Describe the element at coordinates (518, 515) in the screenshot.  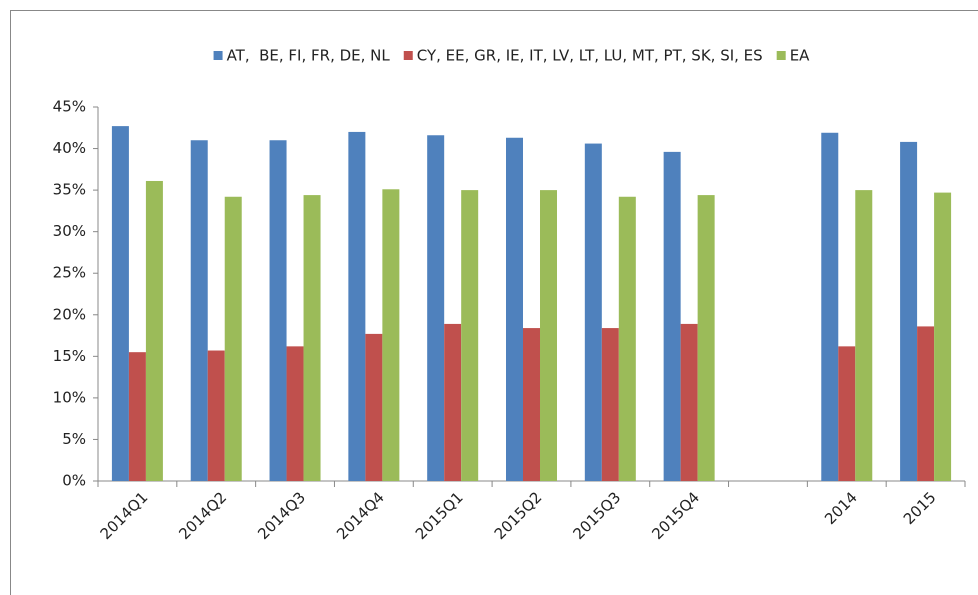
I see `x-tick-label: 2015Q2` at that location.